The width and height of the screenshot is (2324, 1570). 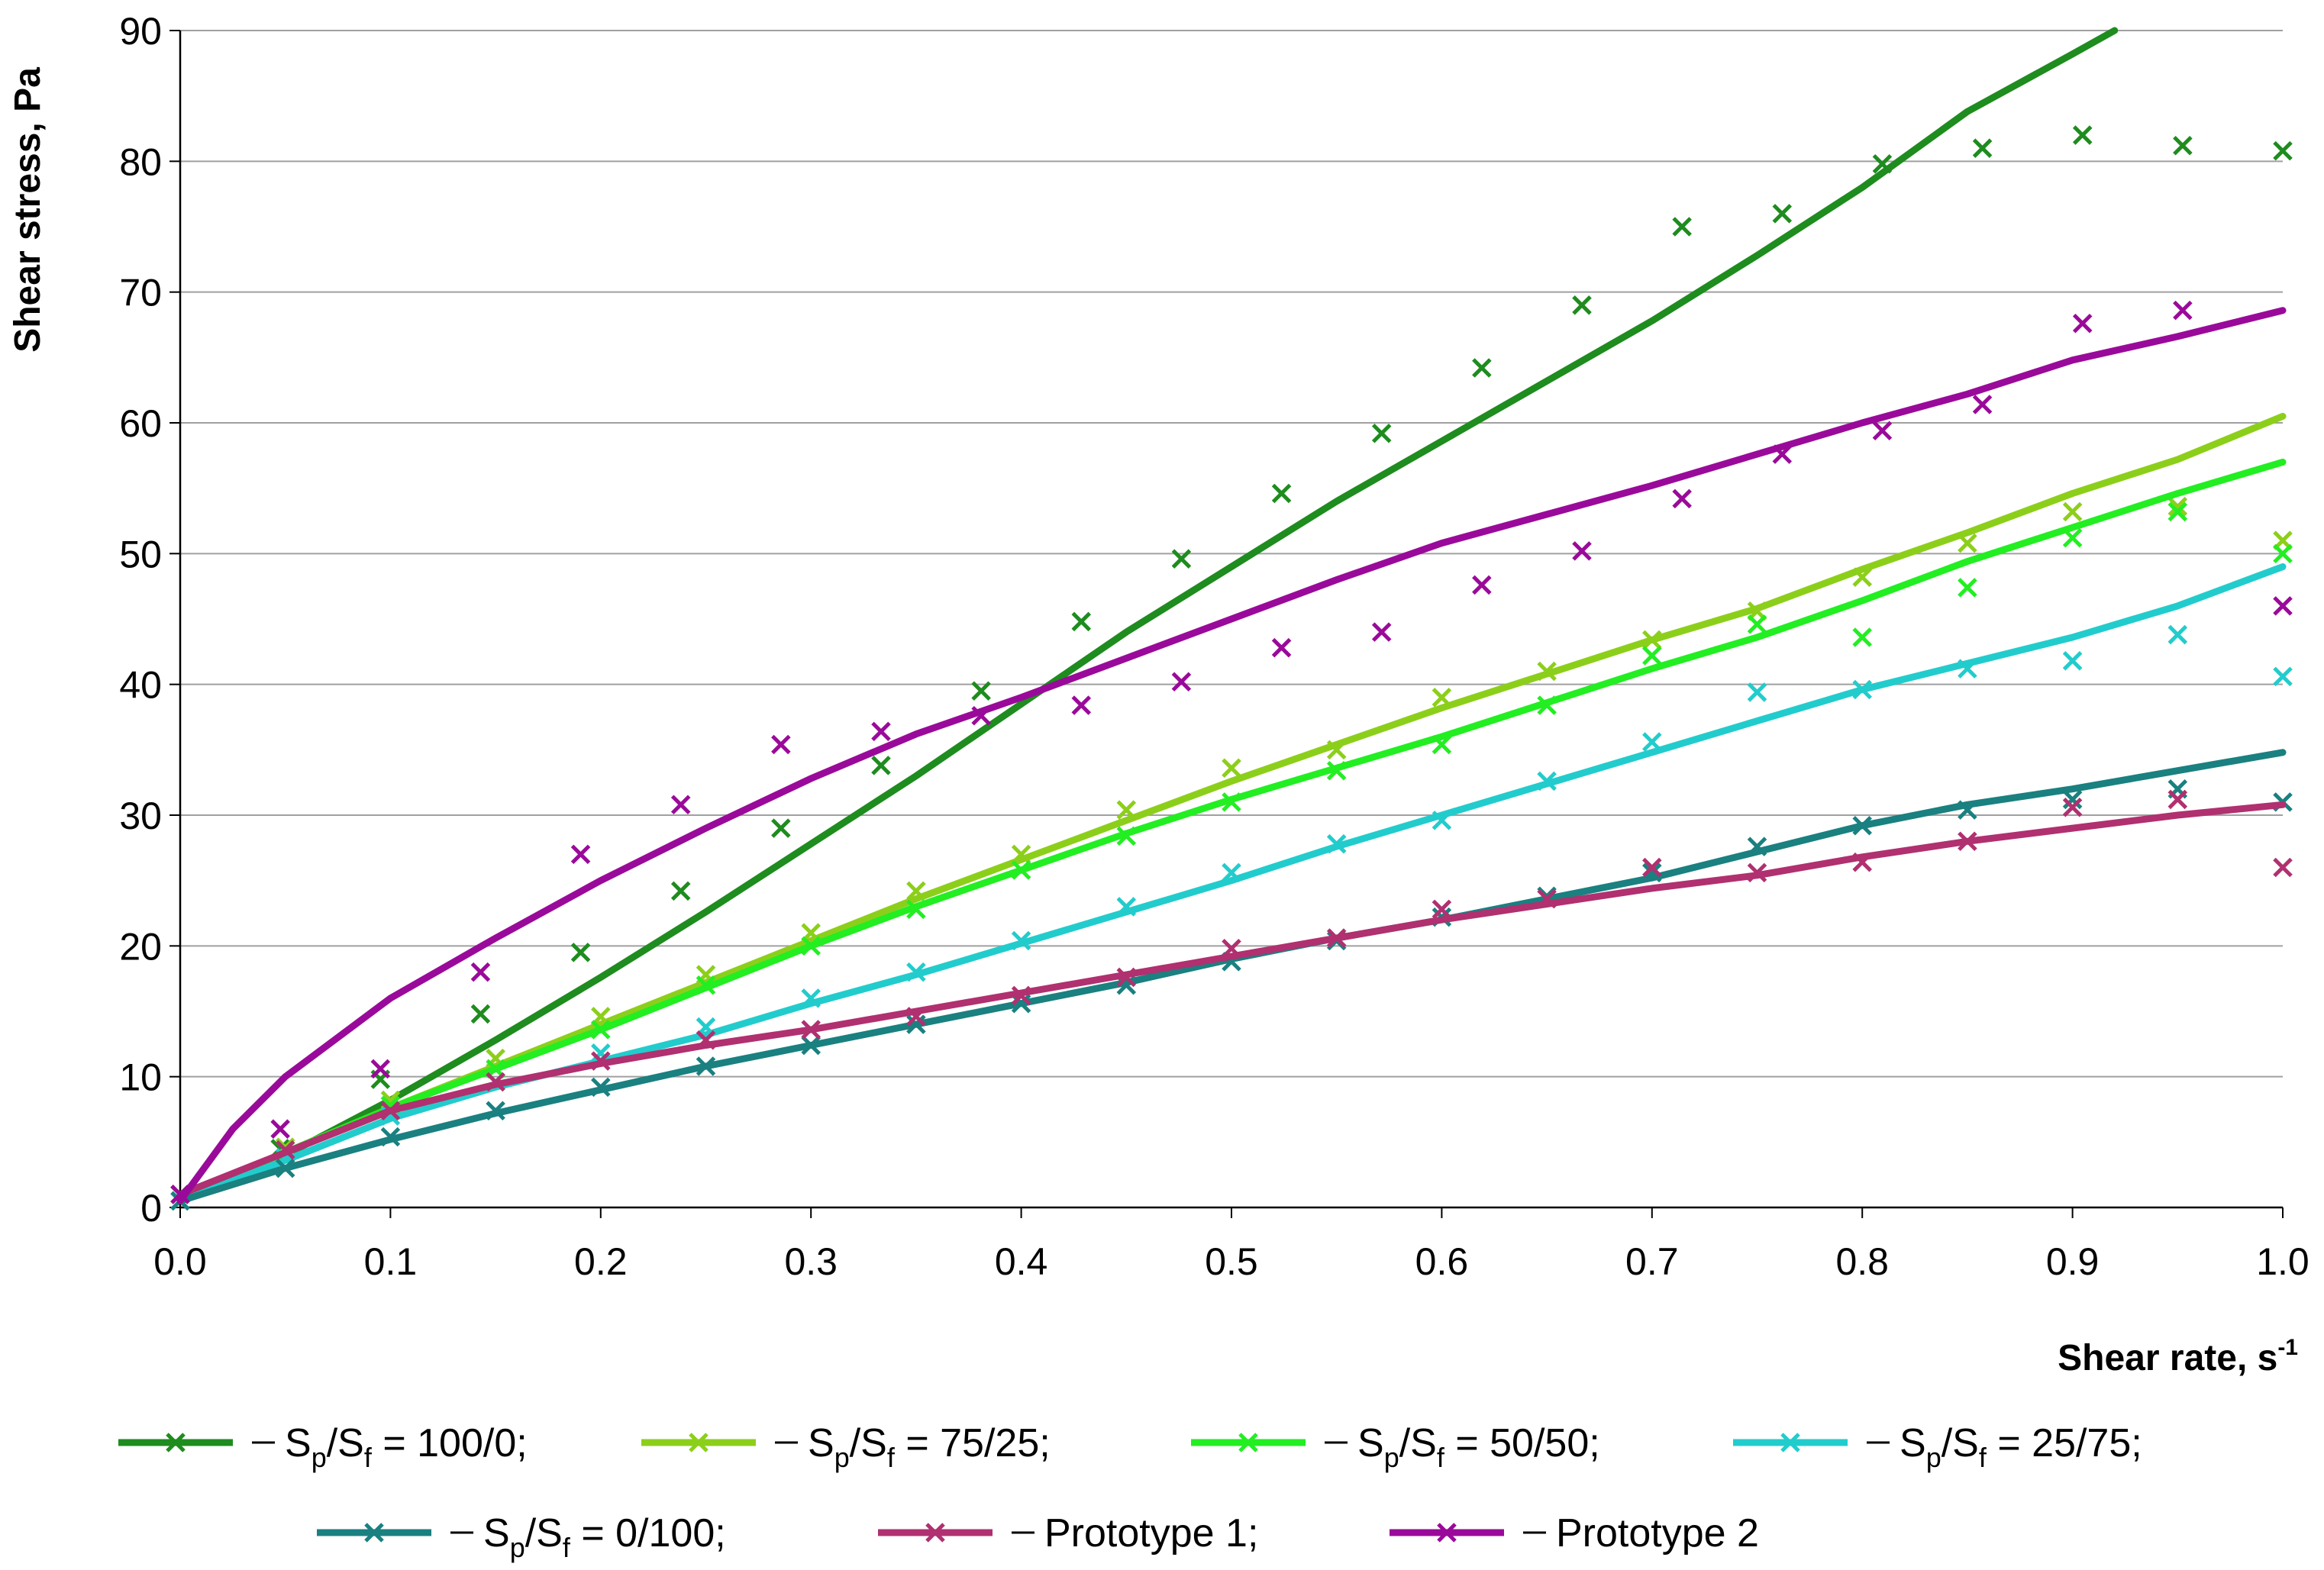 I want to click on y-tick-label: 70, so click(x=140, y=293).